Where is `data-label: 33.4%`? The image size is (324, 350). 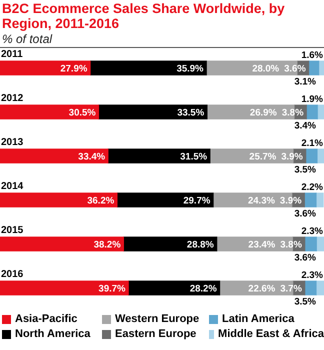
data-label: 33.4% is located at coordinates (92, 157).